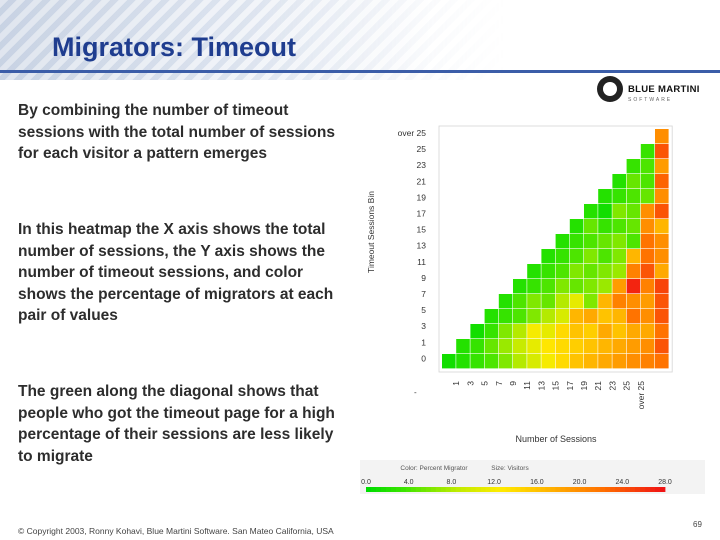 The image size is (720, 540). What do you see at coordinates (485, 383) in the screenshot?
I see `x-tick-label: 5` at bounding box center [485, 383].